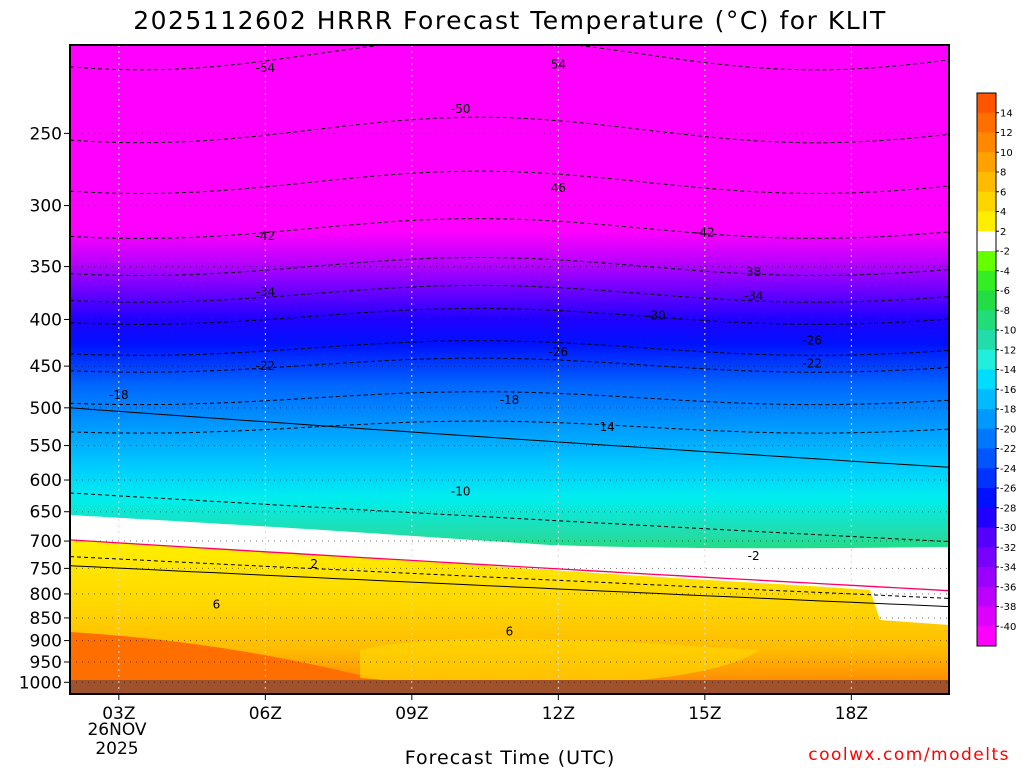 Image resolution: width=1024 pixels, height=768 pixels. I want to click on x-tick-label: 09Z, so click(411, 714).